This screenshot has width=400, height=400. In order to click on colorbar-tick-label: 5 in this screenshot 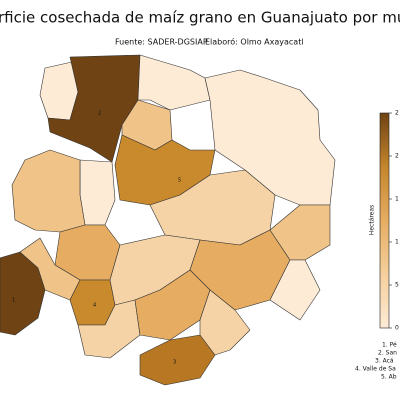, I will do `click(397, 285)`.